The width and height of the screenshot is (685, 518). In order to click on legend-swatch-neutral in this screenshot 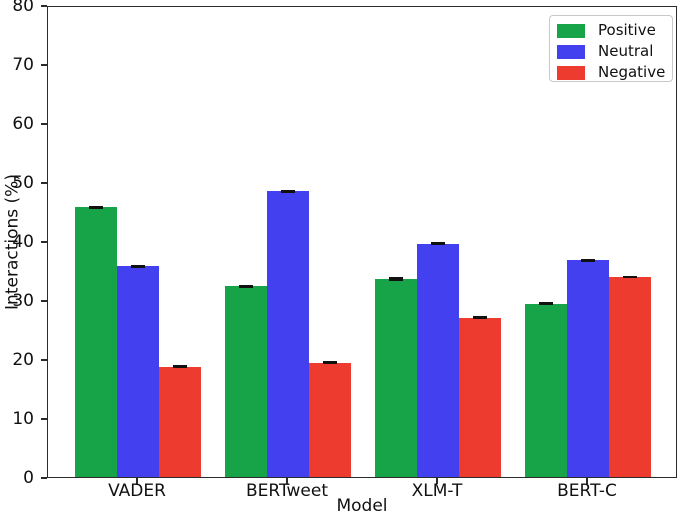, I will do `click(571, 51)`.